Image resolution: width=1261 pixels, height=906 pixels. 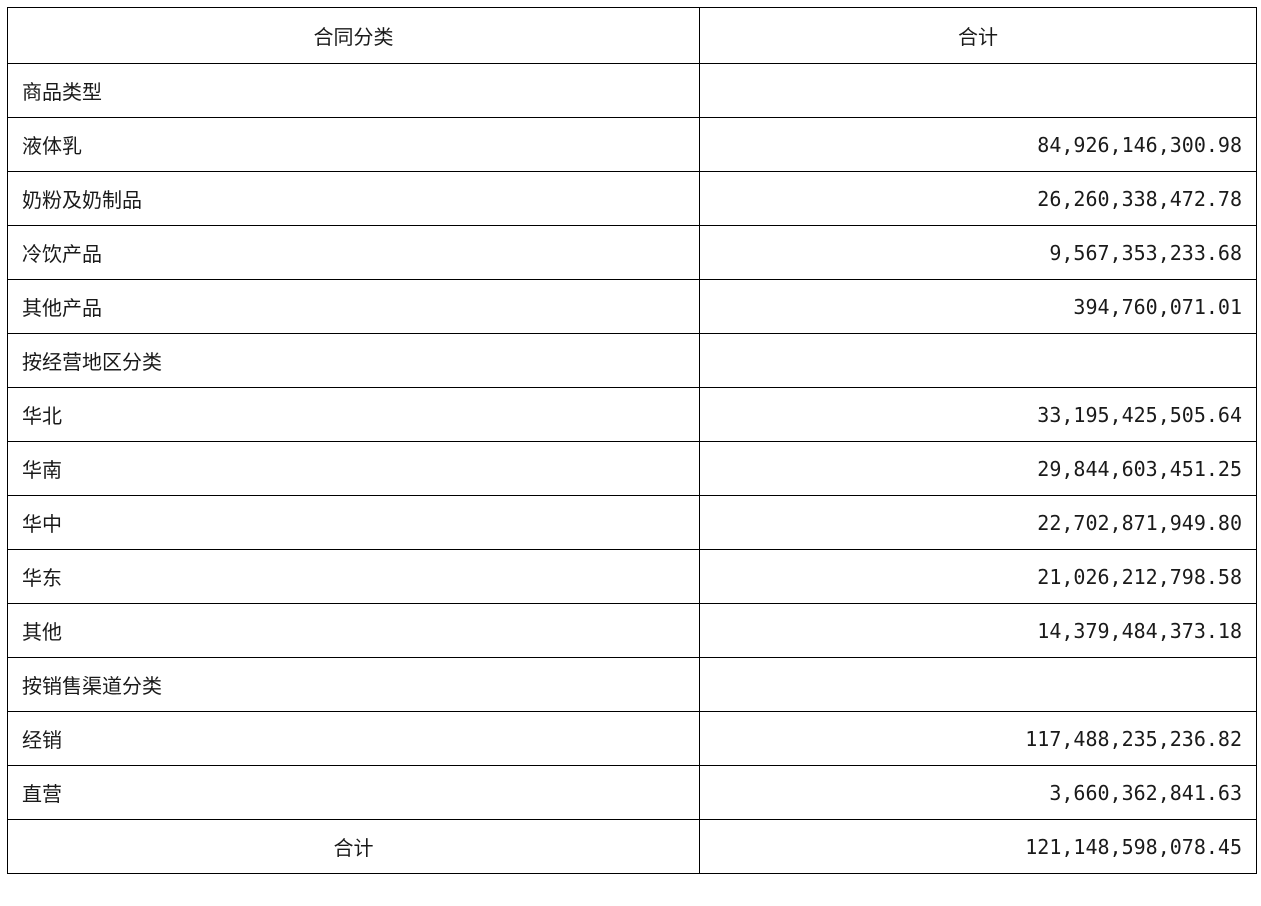 What do you see at coordinates (978, 522) in the screenshot?
I see `item-value: 22,702,871,949.80` at bounding box center [978, 522].